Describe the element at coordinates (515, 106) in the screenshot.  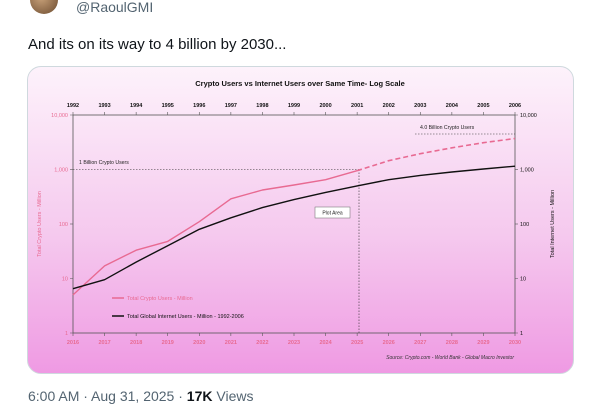
I see `top-tick-label: 2006` at that location.